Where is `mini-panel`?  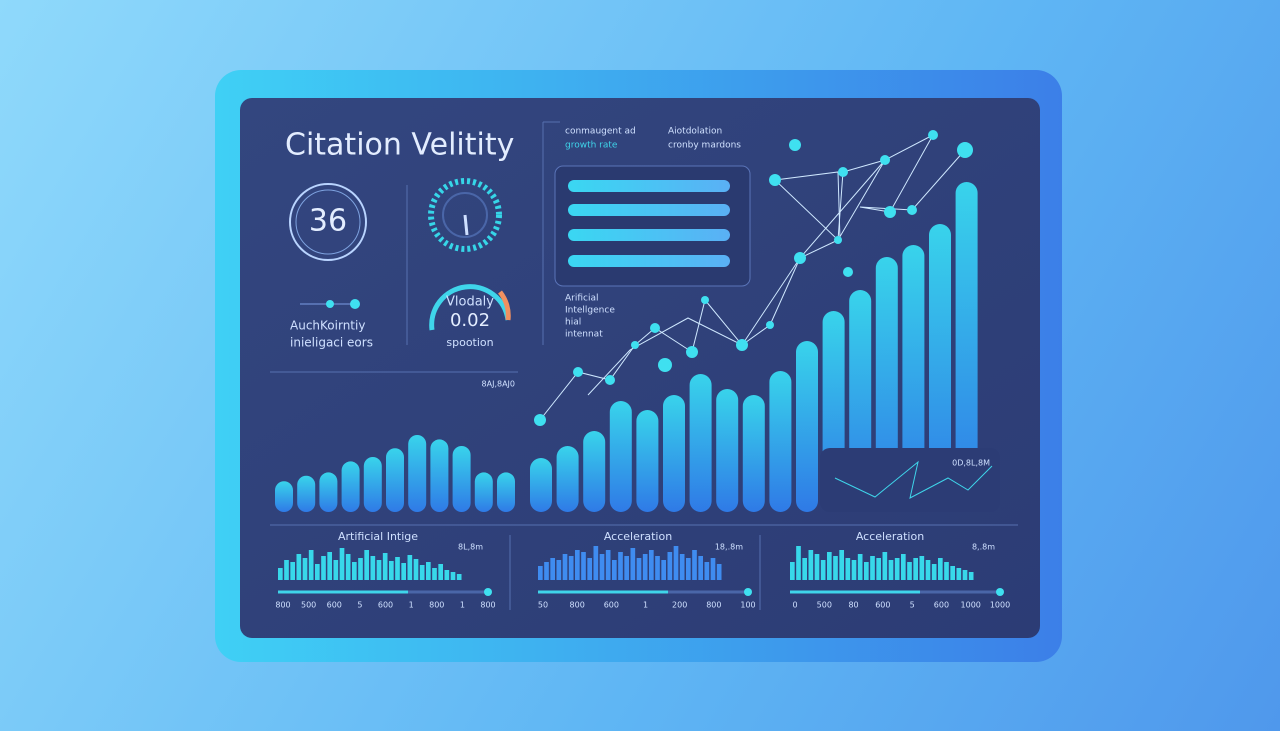
mini-panel is located at coordinates (910, 480).